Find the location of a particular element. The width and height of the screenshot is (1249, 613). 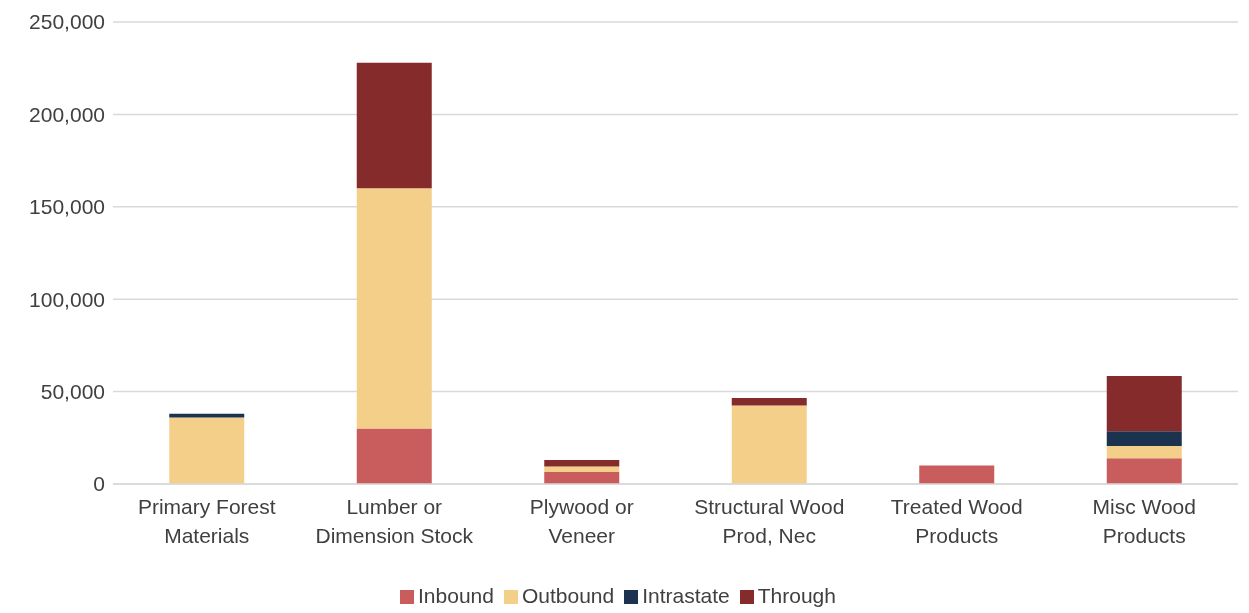

x-tick-label: Structural Wood Prod, Nec is located at coordinates (769, 521).